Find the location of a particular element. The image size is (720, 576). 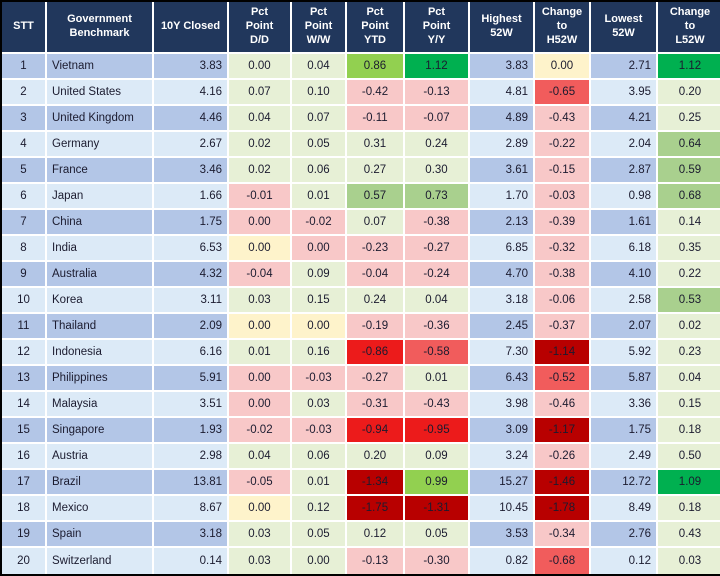

cell-yy: 0.30 is located at coordinates (437, 171).